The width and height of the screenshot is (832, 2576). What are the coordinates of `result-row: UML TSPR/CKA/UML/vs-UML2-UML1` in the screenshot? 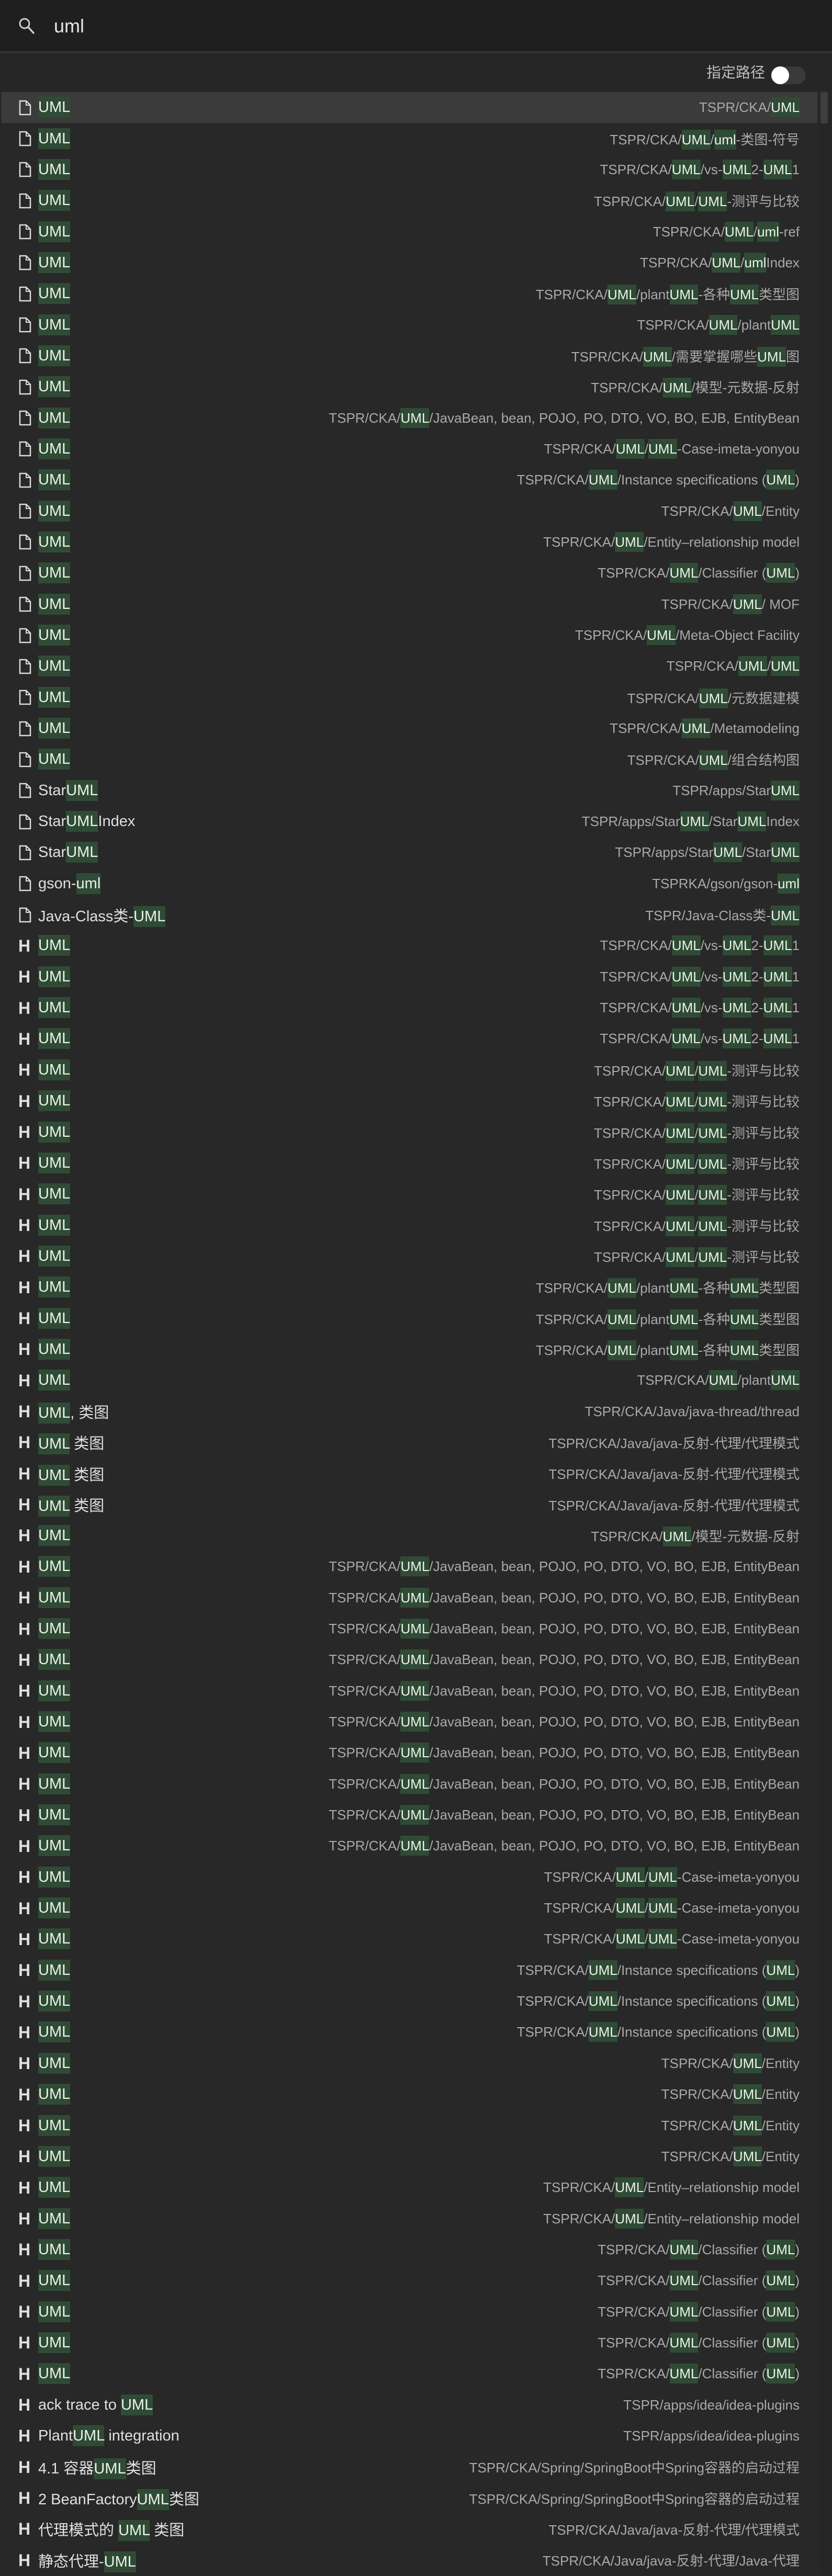 It's located at (409, 169).